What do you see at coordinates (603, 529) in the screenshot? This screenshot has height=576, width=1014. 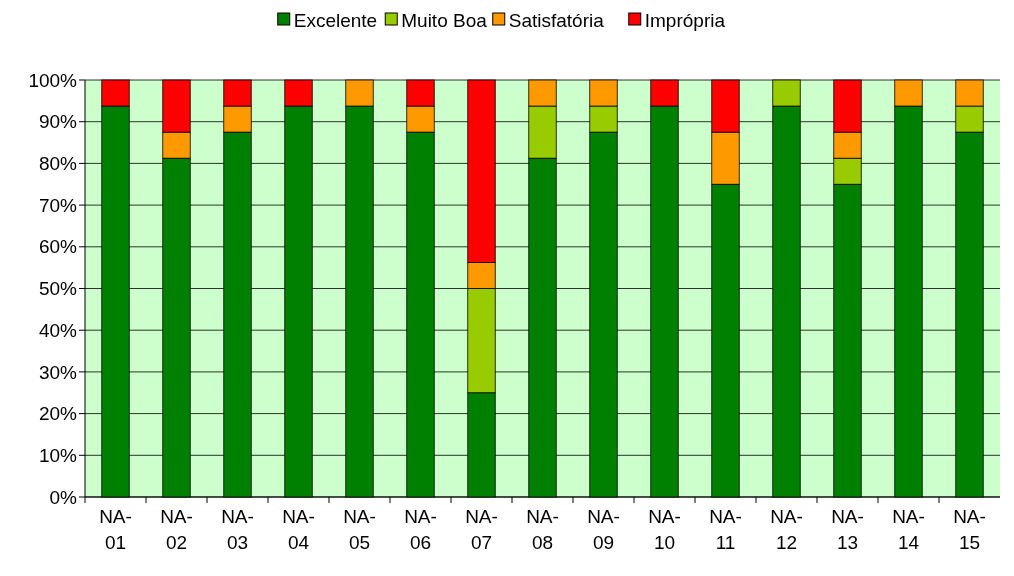 I see `x-tick-label: NA-09` at bounding box center [603, 529].